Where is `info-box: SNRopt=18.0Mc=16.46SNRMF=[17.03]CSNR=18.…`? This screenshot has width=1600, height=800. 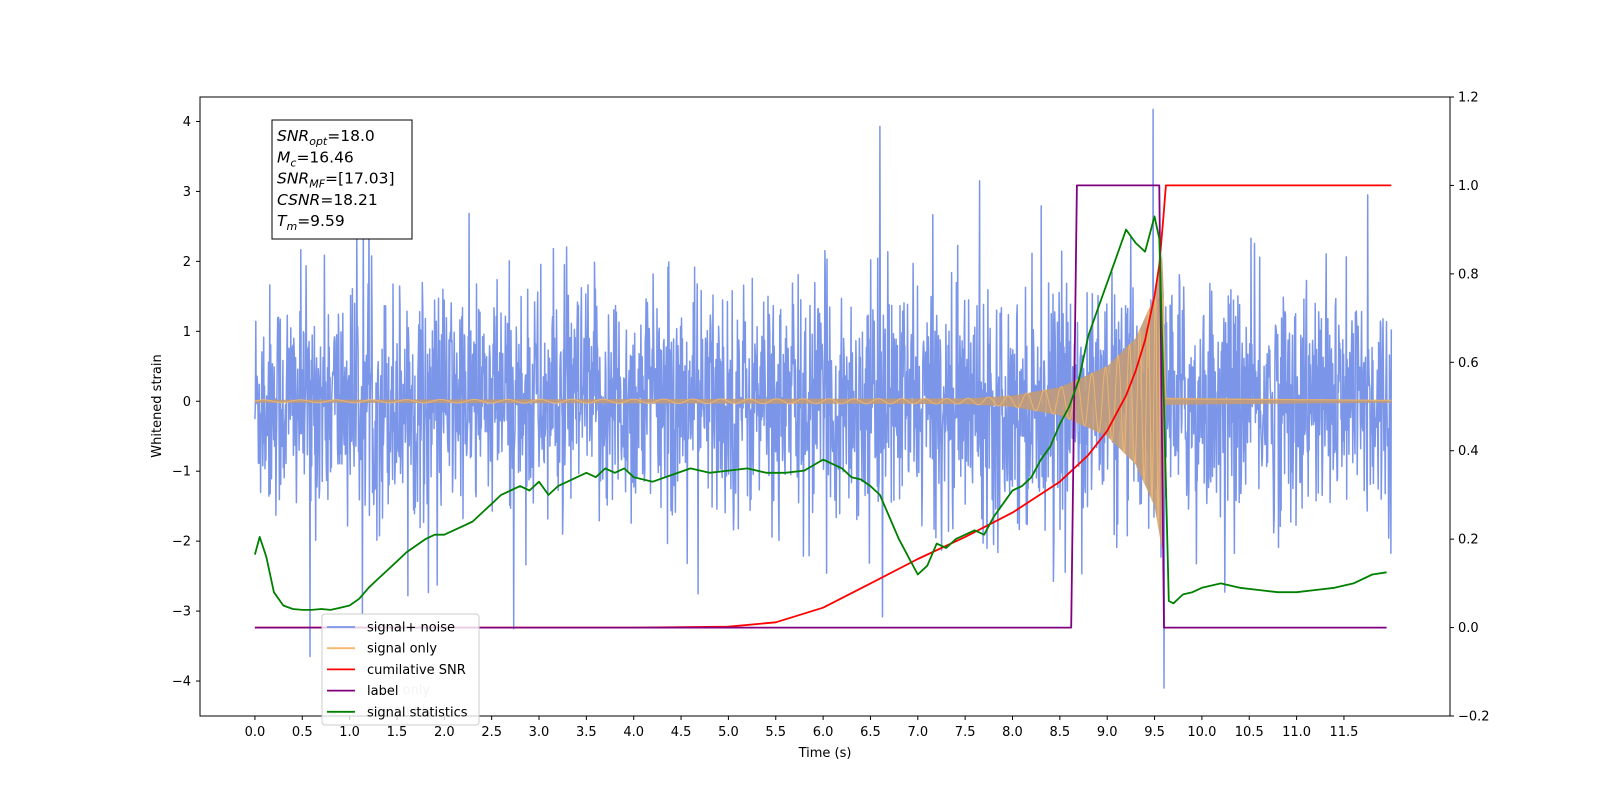 info-box: SNRopt=18.0Mc=16.46SNRMF=[17.03]CSNR=18.… is located at coordinates (342, 179).